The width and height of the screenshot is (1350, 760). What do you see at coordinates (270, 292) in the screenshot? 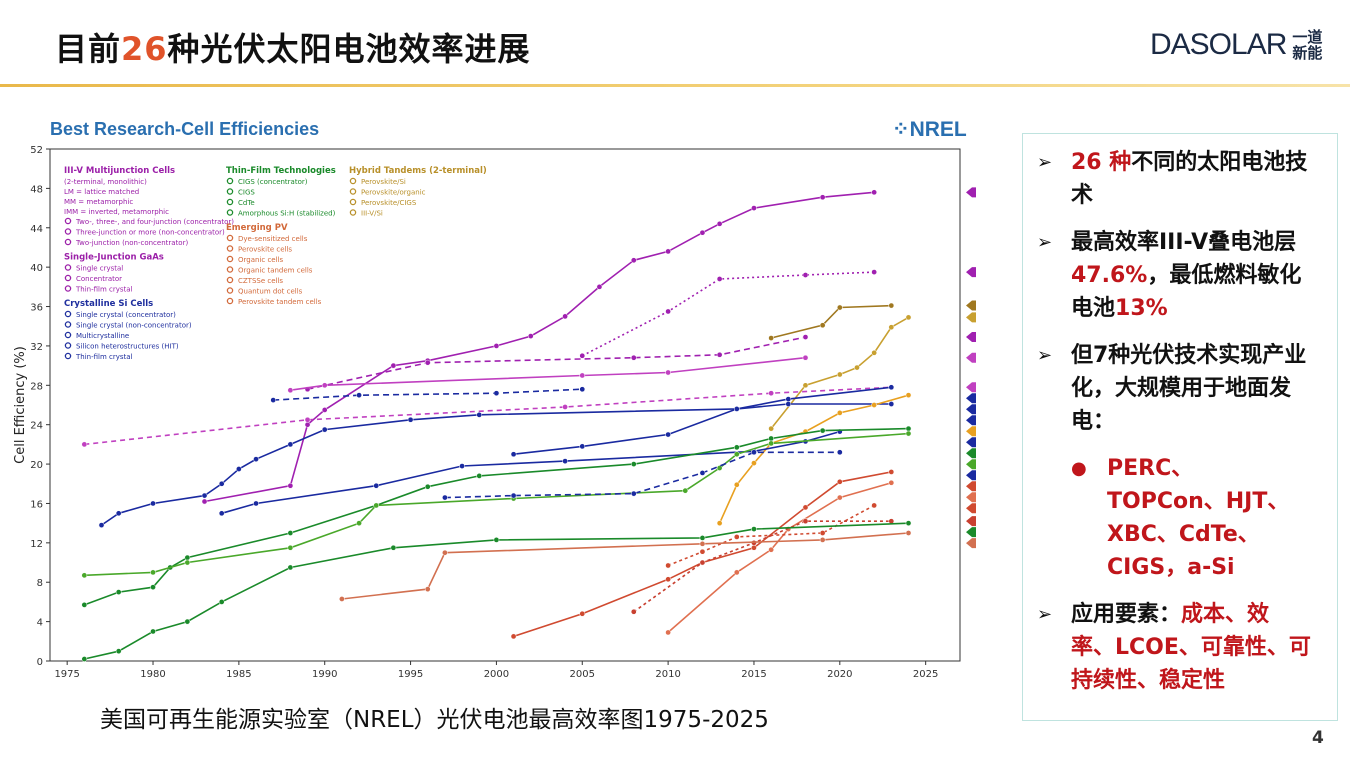
I see `legend-item: Quantum dot cells` at bounding box center [270, 292].